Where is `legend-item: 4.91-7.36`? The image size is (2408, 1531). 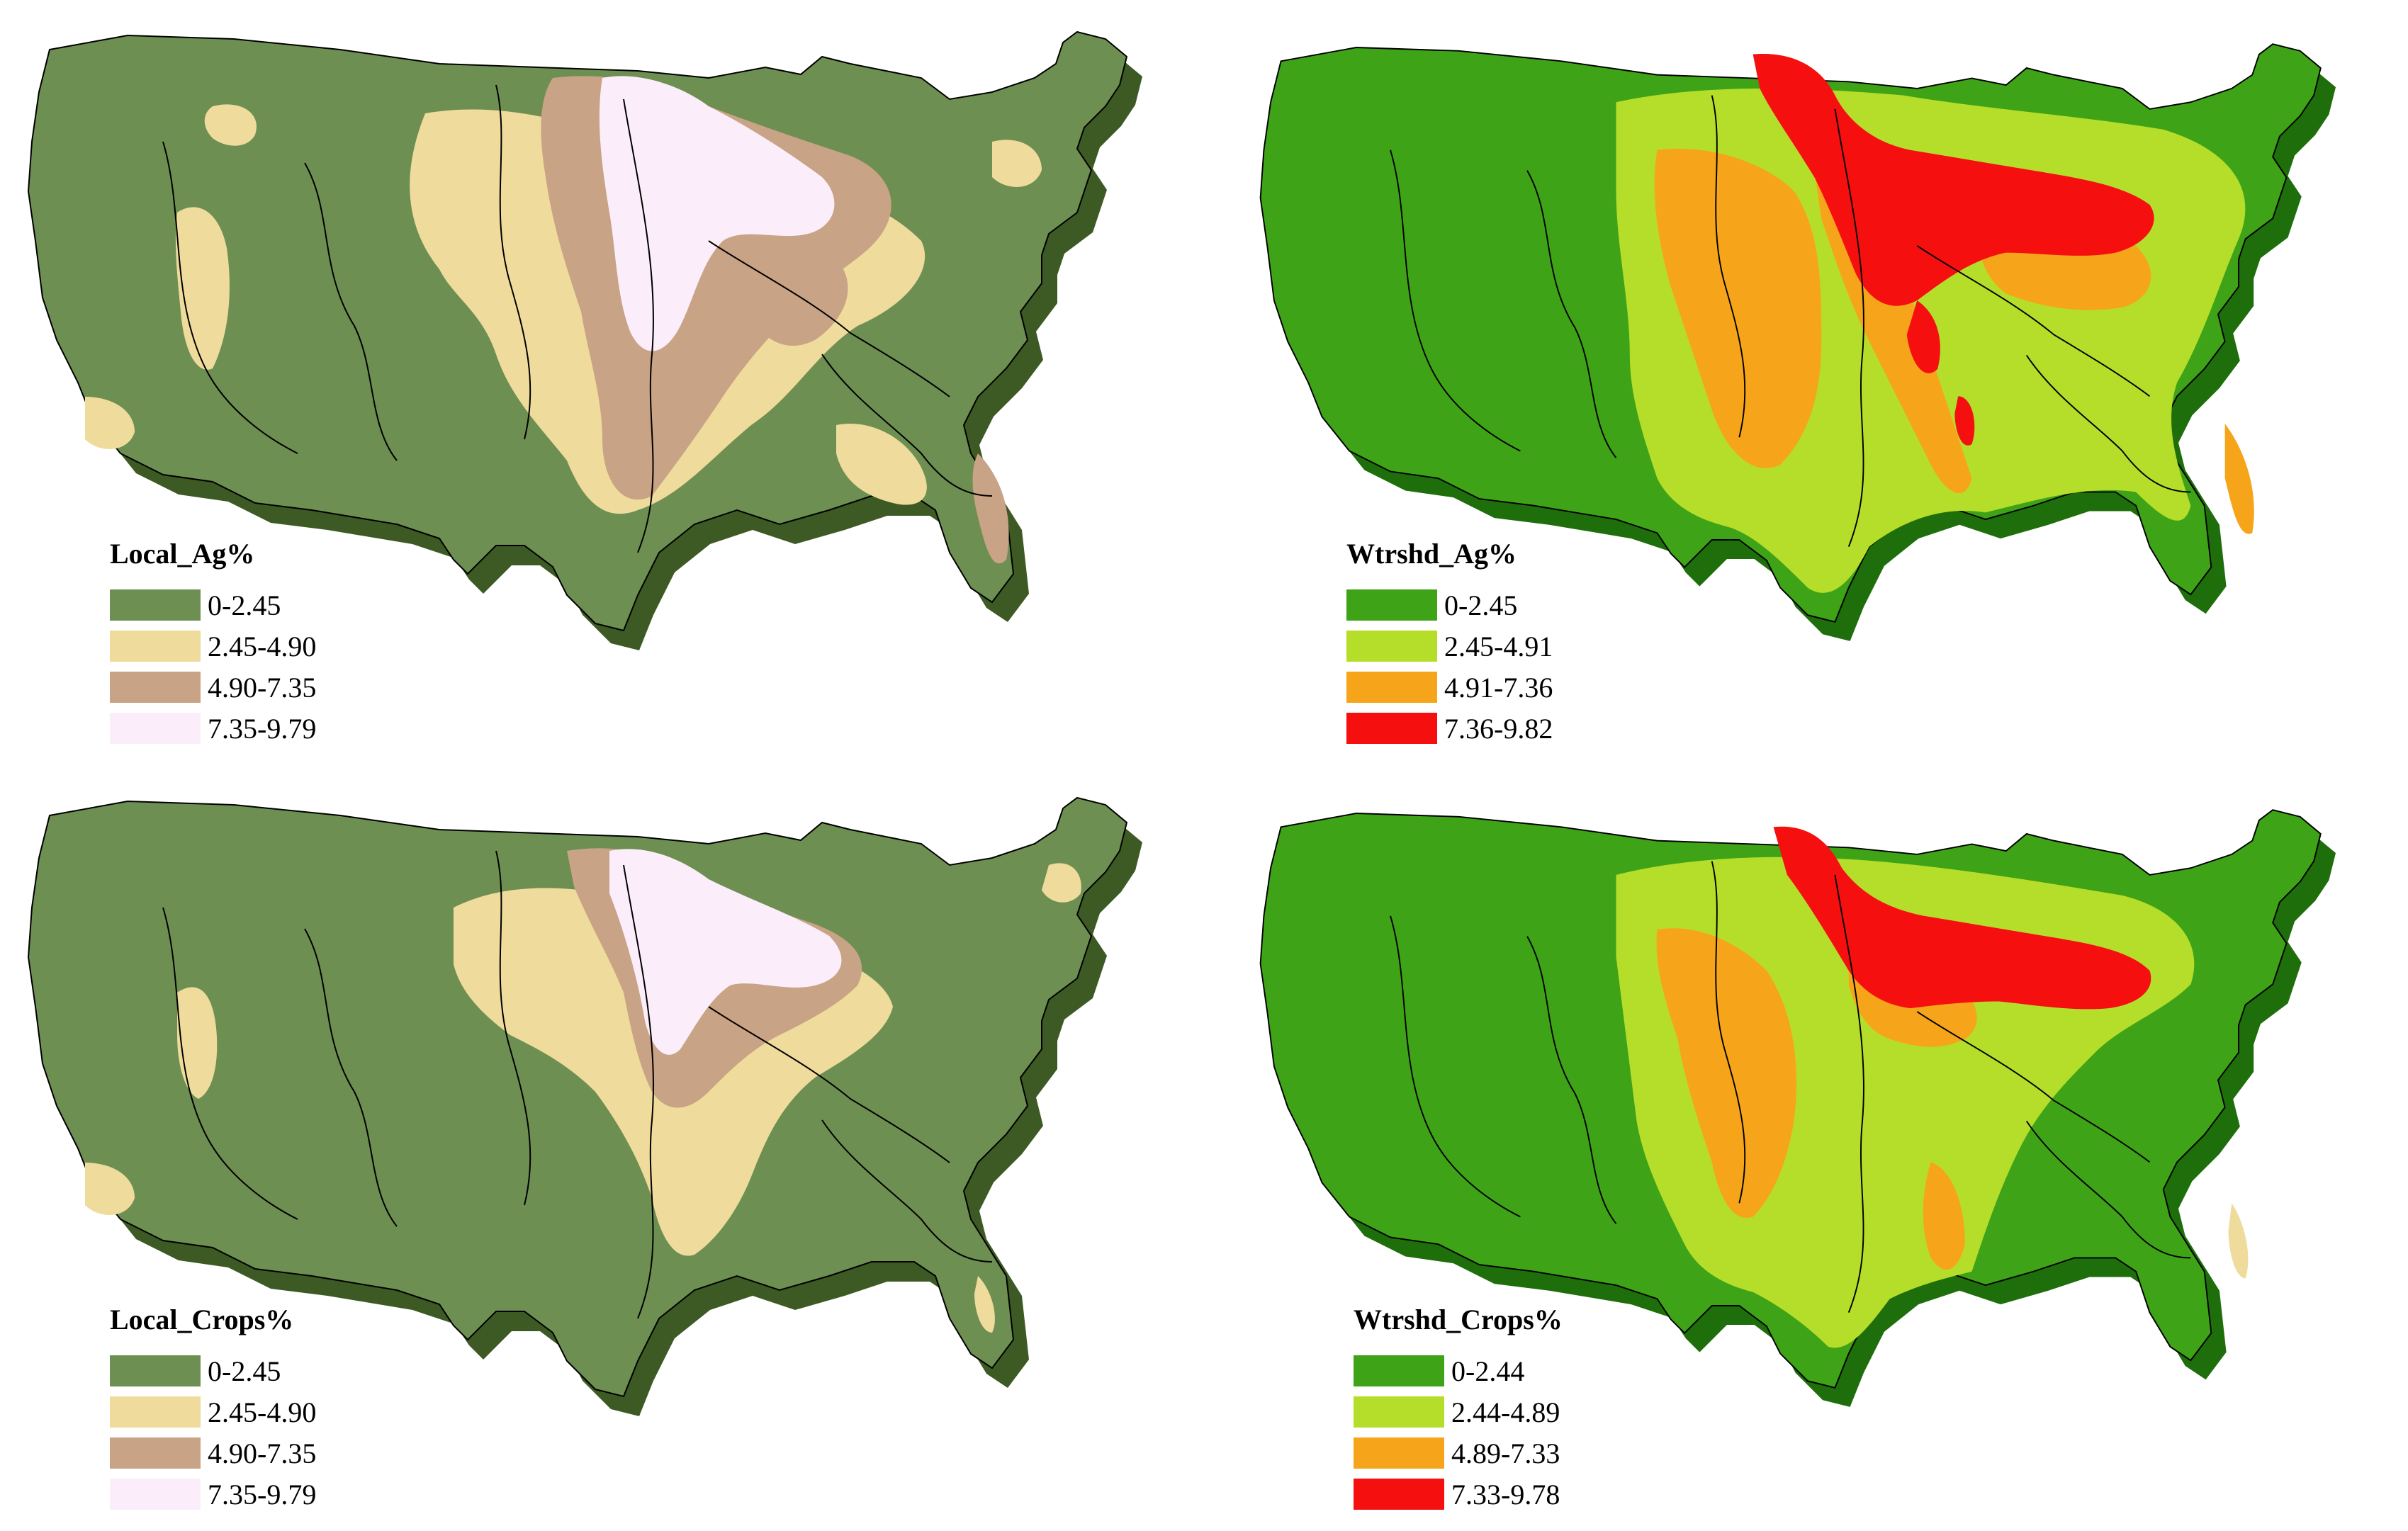
legend-item: 4.91-7.36 is located at coordinates (1449, 688).